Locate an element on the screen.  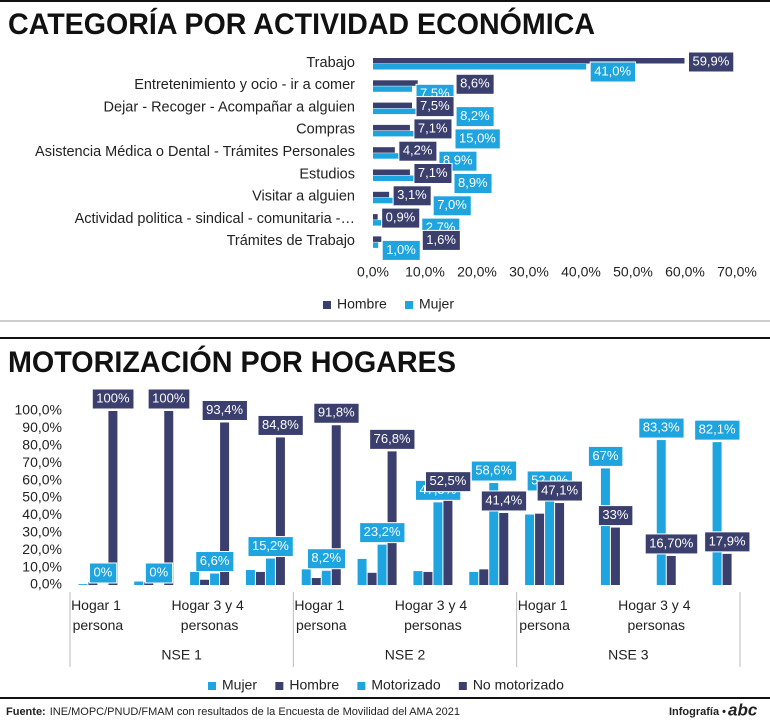
category-label: Trabajo is located at coordinates (330, 63).